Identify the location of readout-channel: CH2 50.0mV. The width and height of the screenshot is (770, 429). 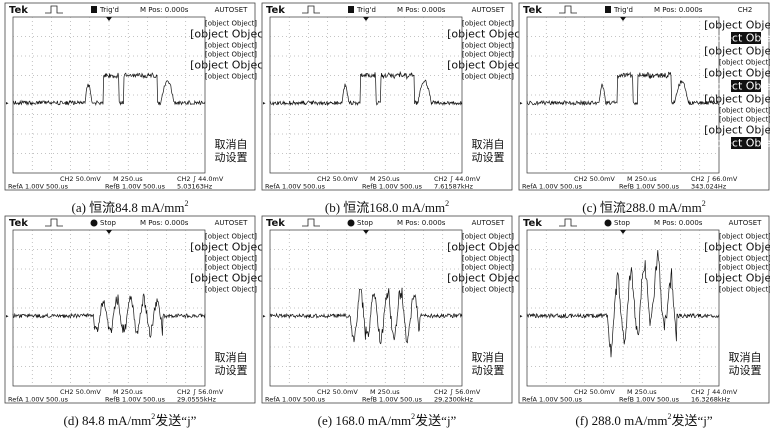
(80, 179).